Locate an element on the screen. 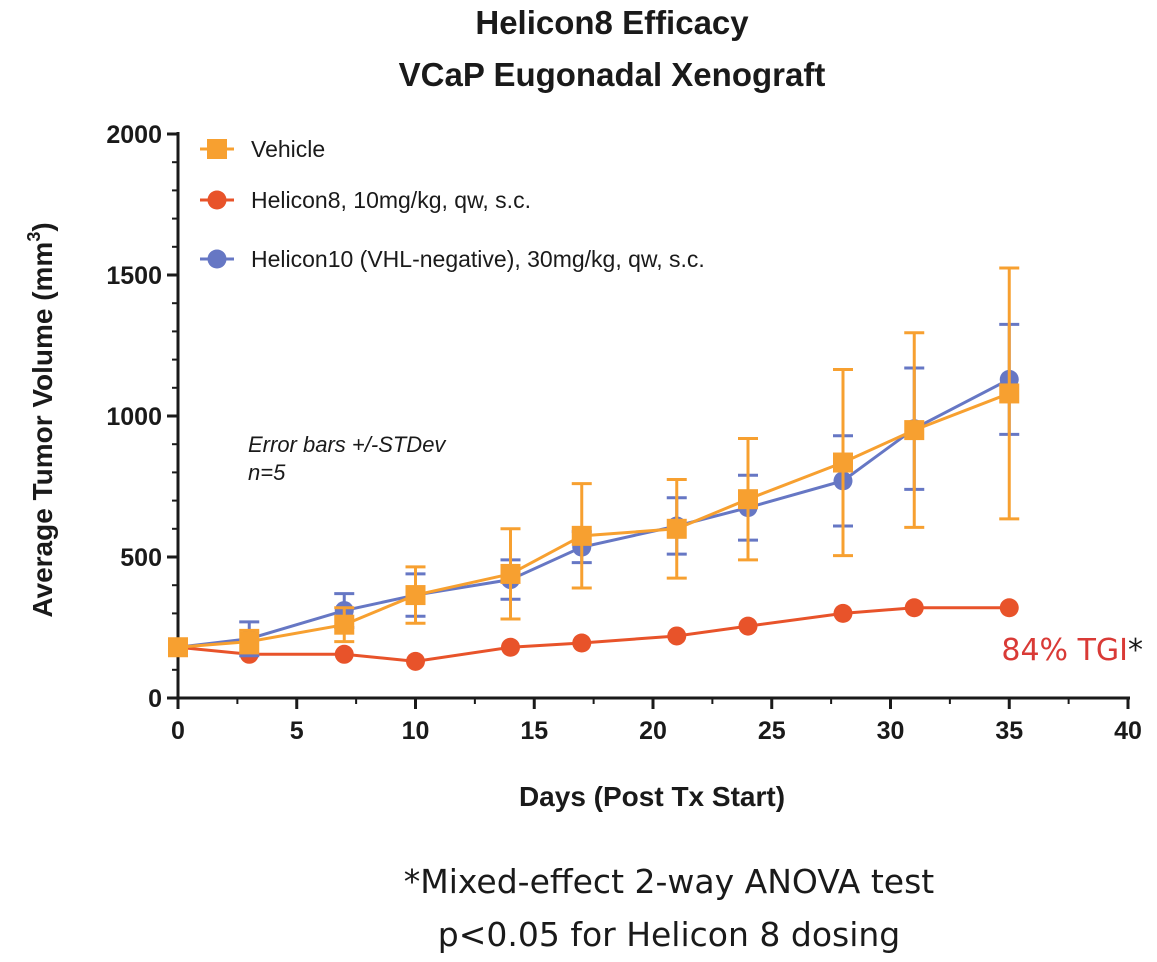  x-tick-label-8: 40 is located at coordinates (1128, 731).